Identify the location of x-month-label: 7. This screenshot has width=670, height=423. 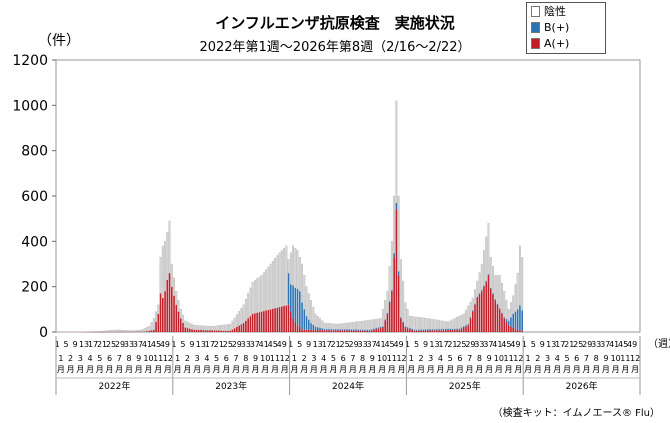
(236, 358).